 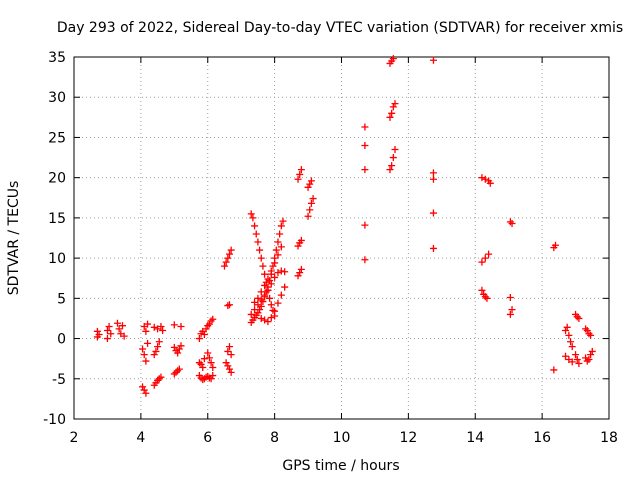 I want to click on y-tick-label: 25, so click(x=57, y=138).